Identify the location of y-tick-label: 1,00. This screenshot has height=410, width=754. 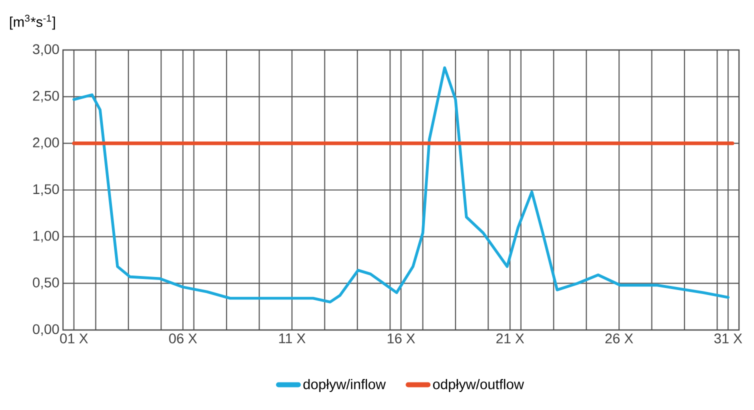
(46, 236).